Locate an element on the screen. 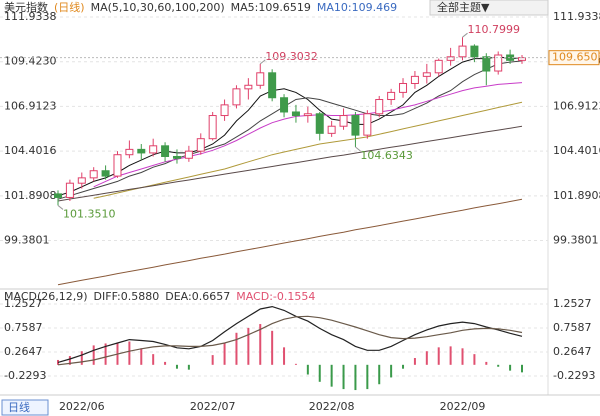 This screenshot has width=600, height=416. y-tick-label: 111.9338 is located at coordinates (30, 16).